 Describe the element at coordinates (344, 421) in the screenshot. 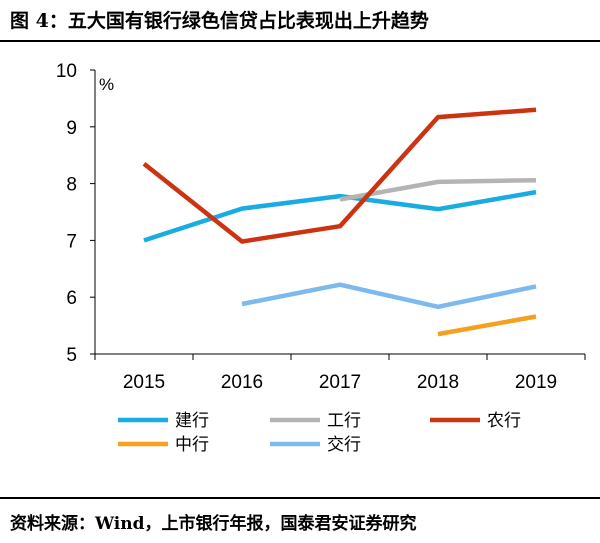

I see `legend-label: 工行` at that location.